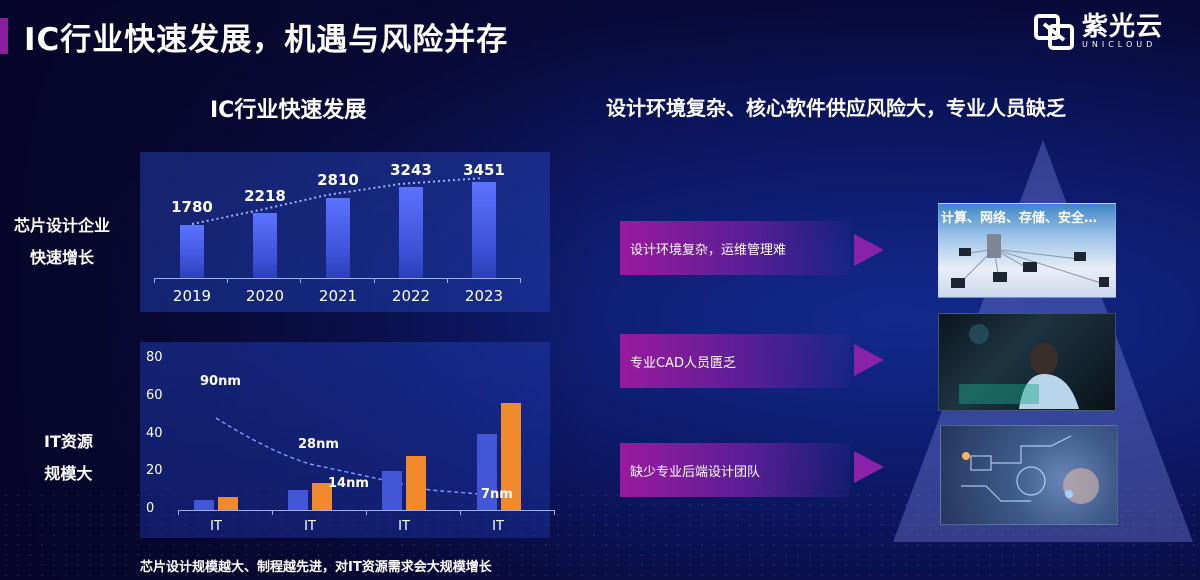  What do you see at coordinates (1030, 261) in the screenshot?
I see `network-illustration-icon` at bounding box center [1030, 261].